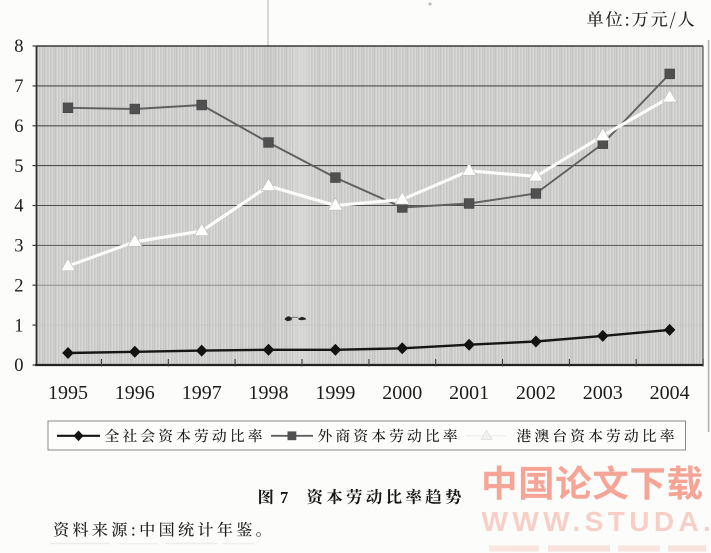 The image size is (711, 553). I want to click on svg-text: 1, so click(18, 326).